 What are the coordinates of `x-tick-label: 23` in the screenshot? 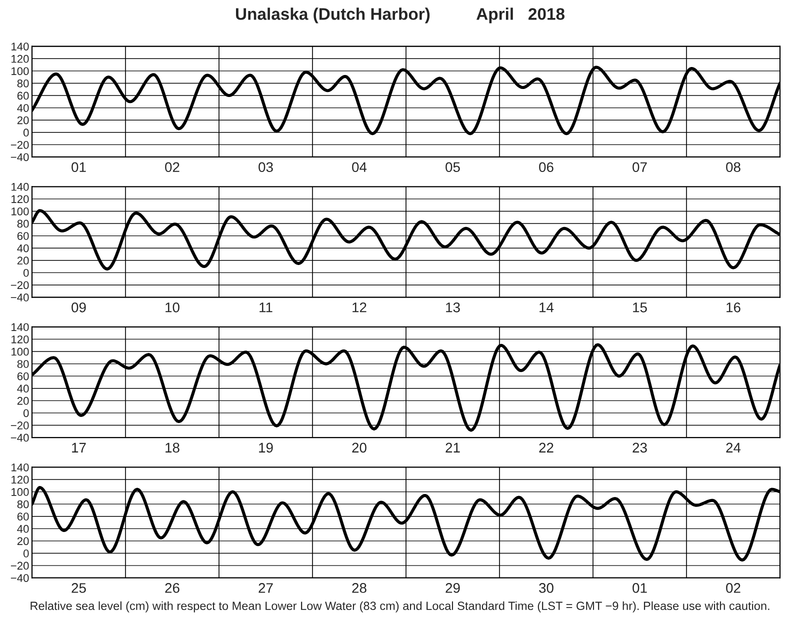 It's located at (639, 447).